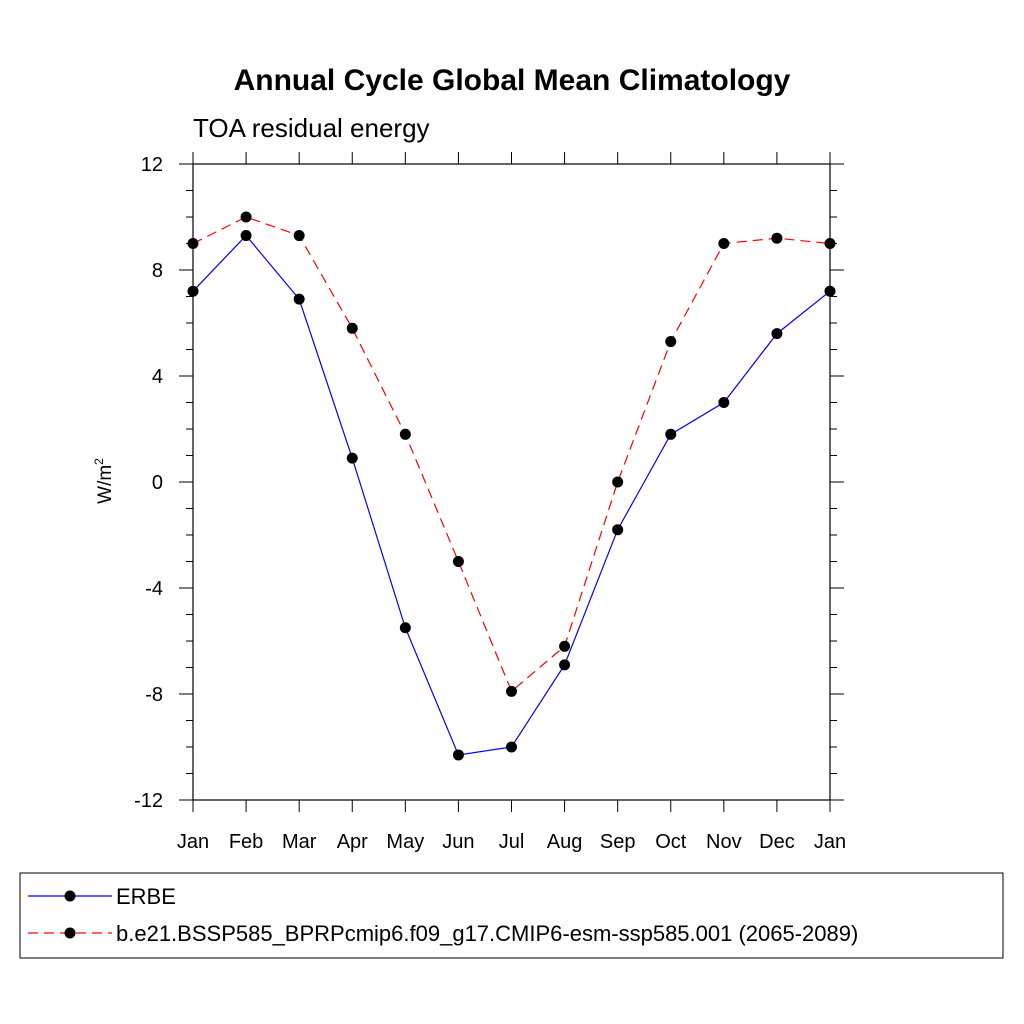 This screenshot has height=1024, width=1024. What do you see at coordinates (157, 377) in the screenshot?
I see `y-tick-label: 4` at bounding box center [157, 377].